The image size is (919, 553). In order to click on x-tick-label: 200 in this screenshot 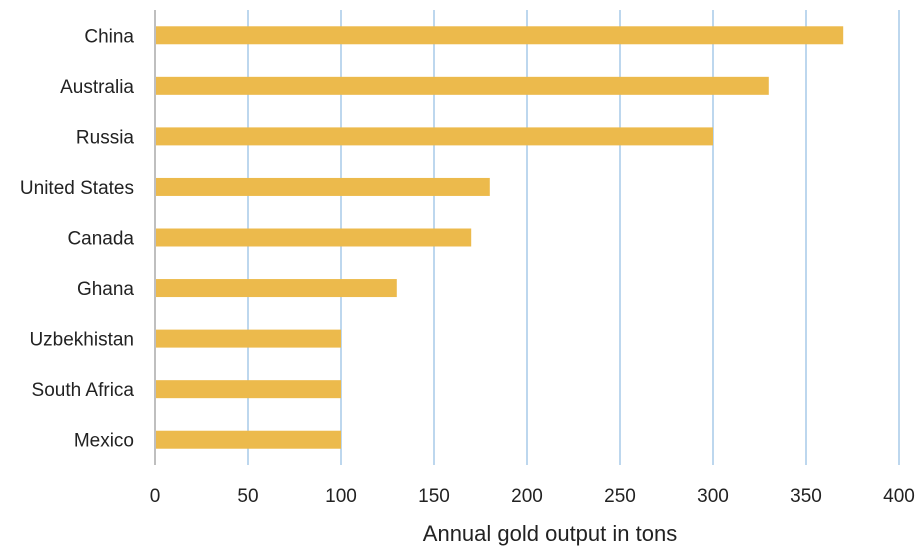, I will do `click(527, 496)`.